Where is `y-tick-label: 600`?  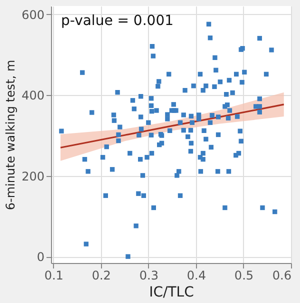
y-tick-label: 600 is located at coordinates (33, 15).